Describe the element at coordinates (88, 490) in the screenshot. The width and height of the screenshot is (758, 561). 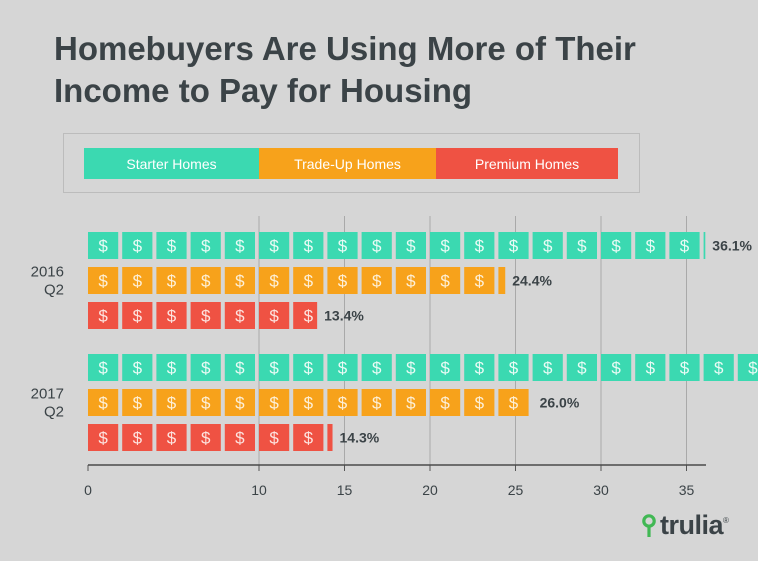
I see `x-tick-label: 0` at that location.